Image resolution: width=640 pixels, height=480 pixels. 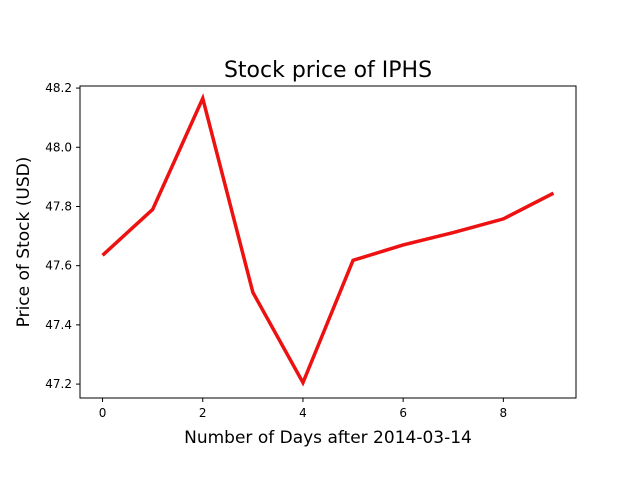 I want to click on x-tick-label: 6, so click(x=403, y=413).